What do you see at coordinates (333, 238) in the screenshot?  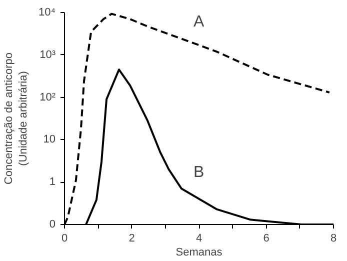 I see `x-tick-label: 8` at bounding box center [333, 238].